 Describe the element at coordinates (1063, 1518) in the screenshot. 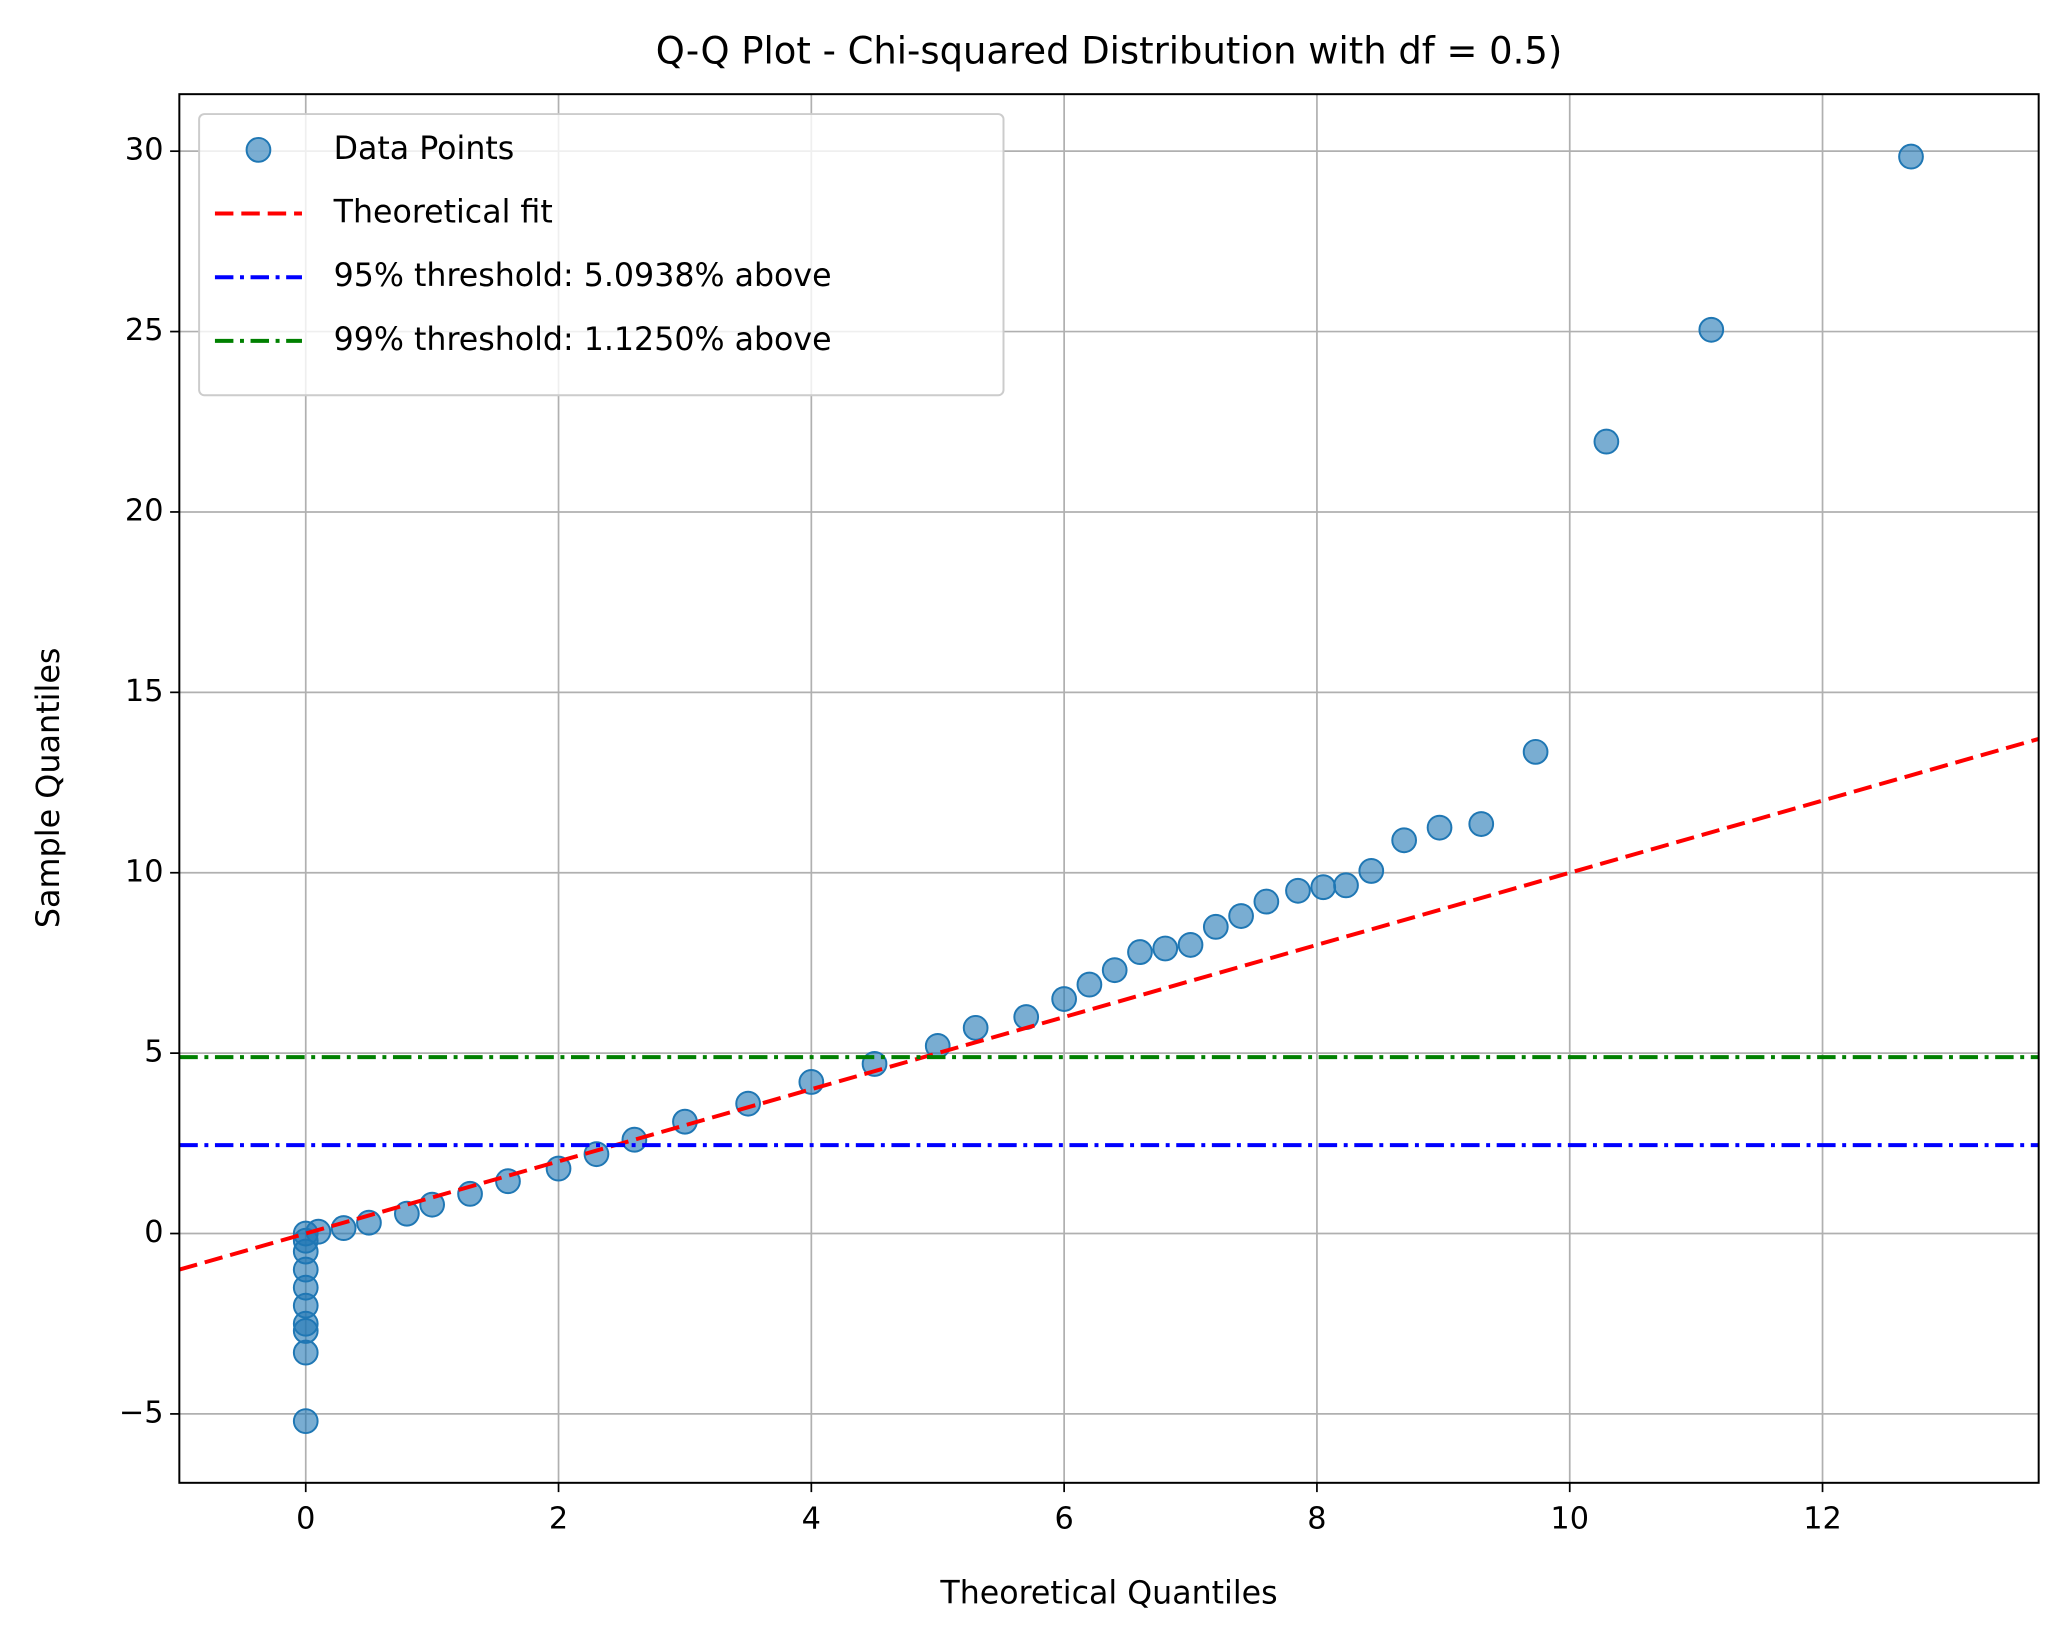

I see `x-tick-label: 6` at that location.